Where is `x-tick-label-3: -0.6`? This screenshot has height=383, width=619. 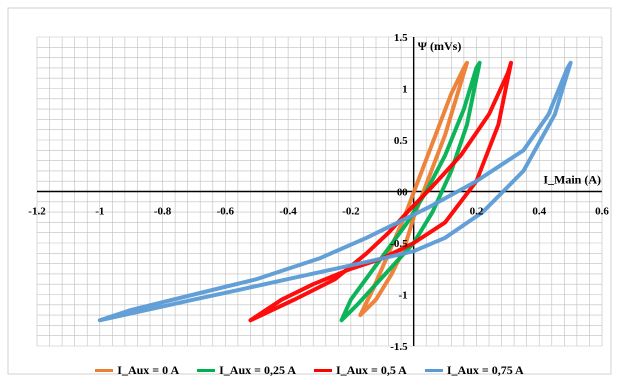 x-tick-label-3: -0.6 is located at coordinates (226, 212).